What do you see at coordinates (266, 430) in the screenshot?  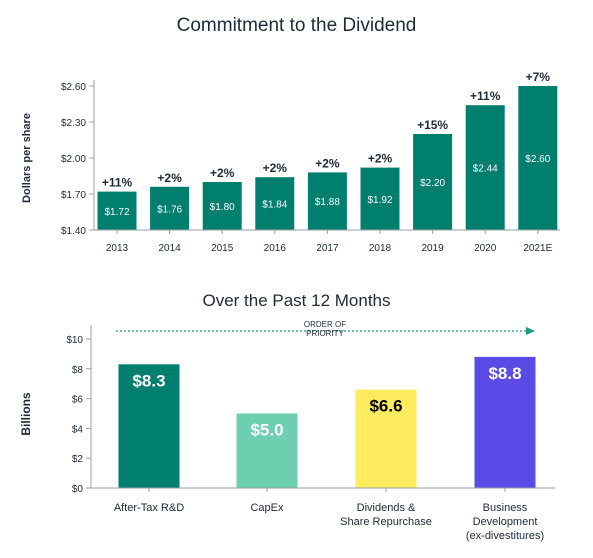 I see `chart2-value-label: $5.0` at bounding box center [266, 430].